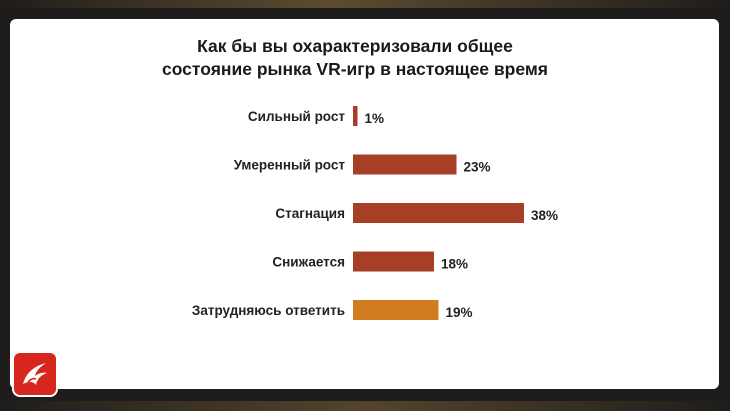 The height and width of the screenshot is (411, 730). Describe the element at coordinates (454, 264) in the screenshot. I see `value-label: 18%` at that location.